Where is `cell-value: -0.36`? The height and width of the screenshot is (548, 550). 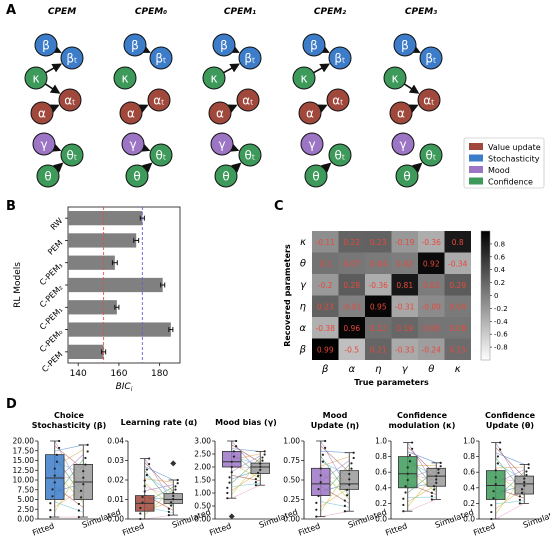 cell-value: -0.36 is located at coordinates (379, 285).